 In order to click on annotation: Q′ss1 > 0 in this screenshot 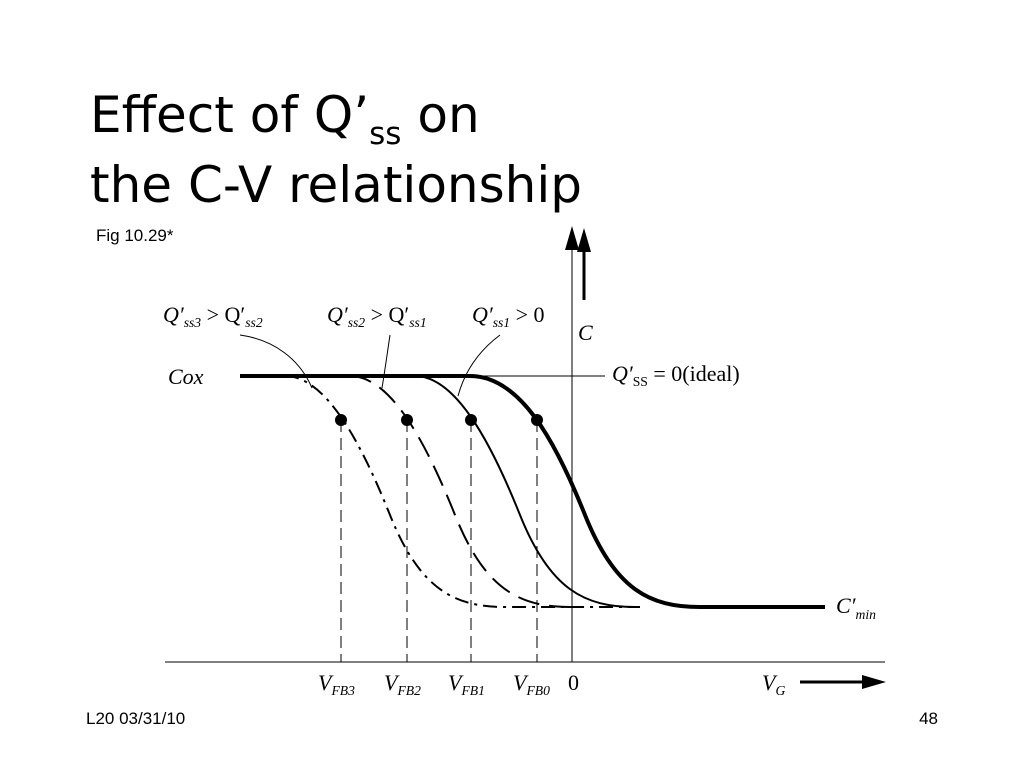, I will do `click(508, 316)`.